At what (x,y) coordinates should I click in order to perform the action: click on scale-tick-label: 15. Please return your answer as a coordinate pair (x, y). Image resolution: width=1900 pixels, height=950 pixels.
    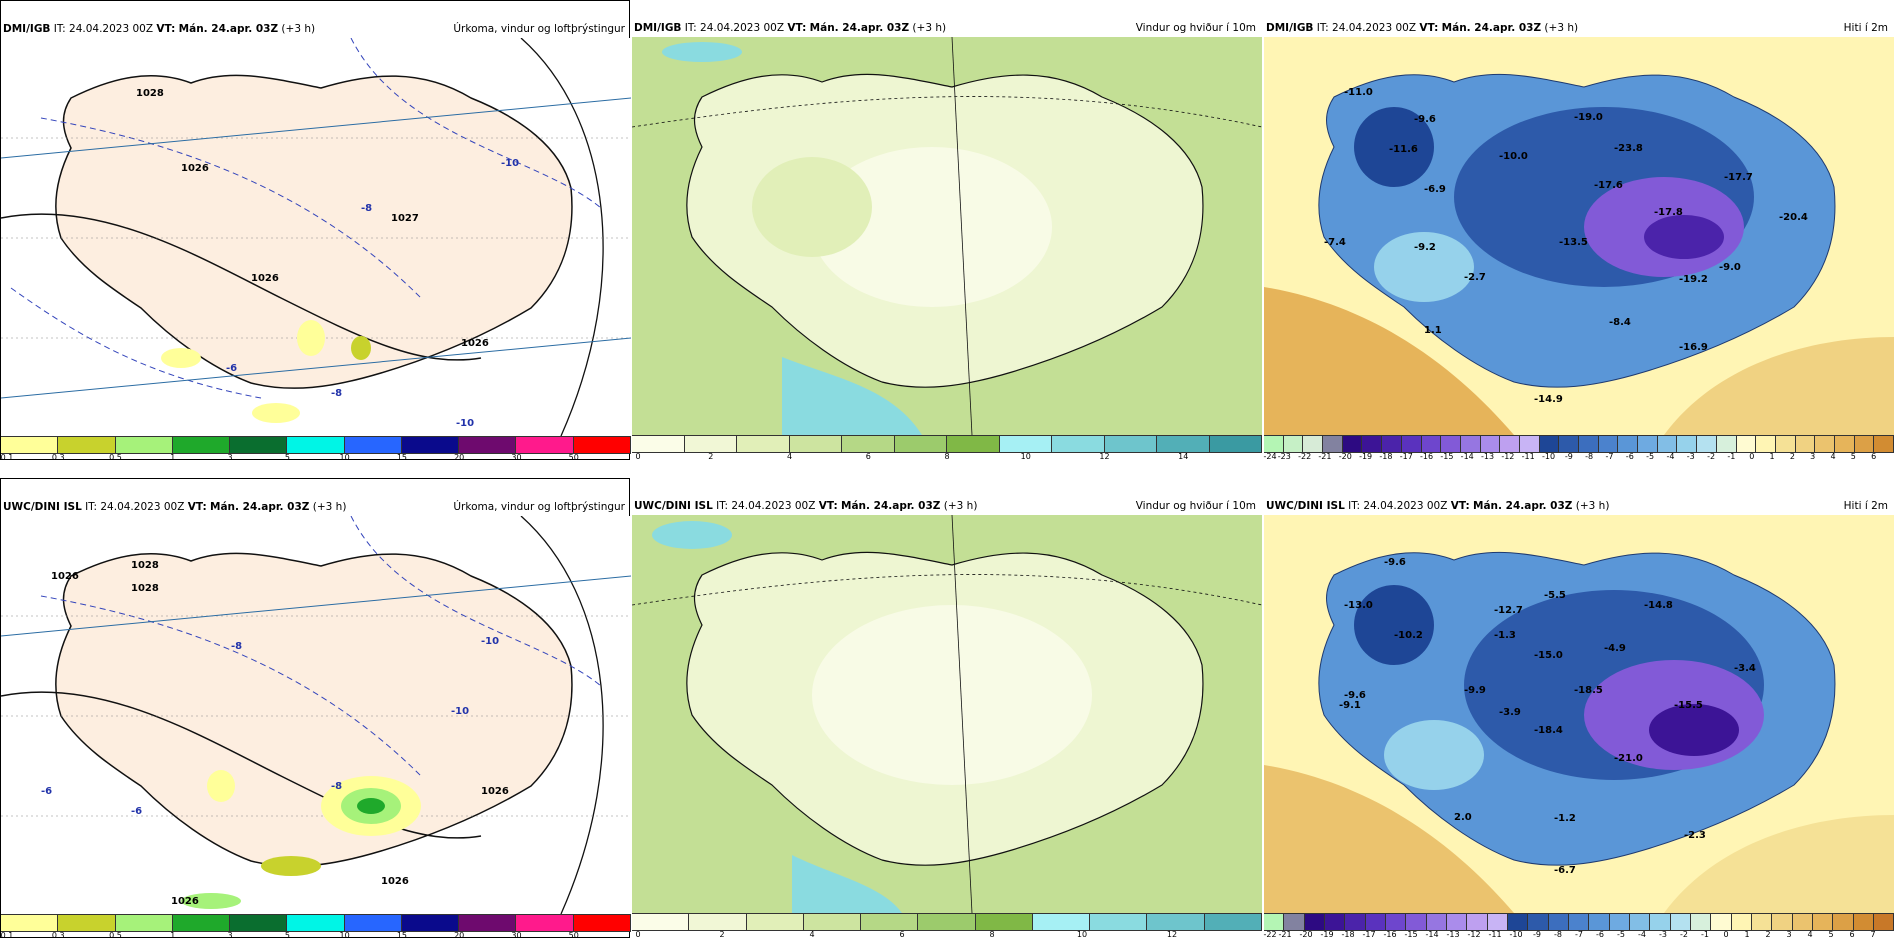
    Looking at the image, I should click on (401, 457).